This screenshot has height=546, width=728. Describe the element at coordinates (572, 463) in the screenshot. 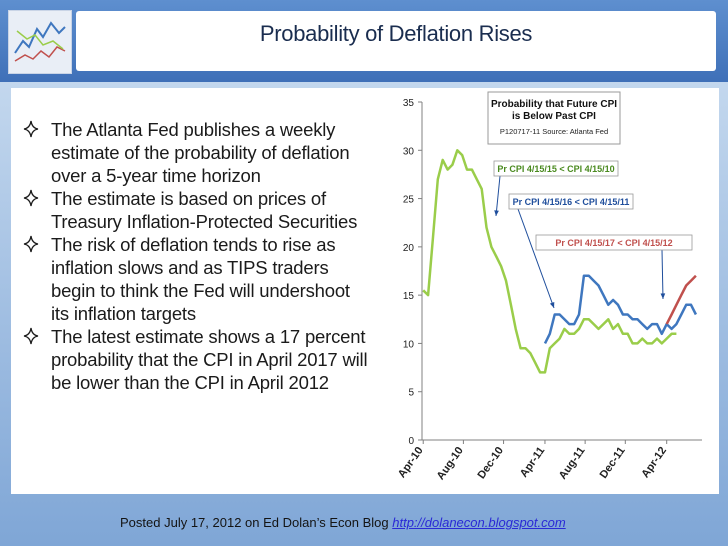

I see `x-tick-label: Aug-11` at that location.